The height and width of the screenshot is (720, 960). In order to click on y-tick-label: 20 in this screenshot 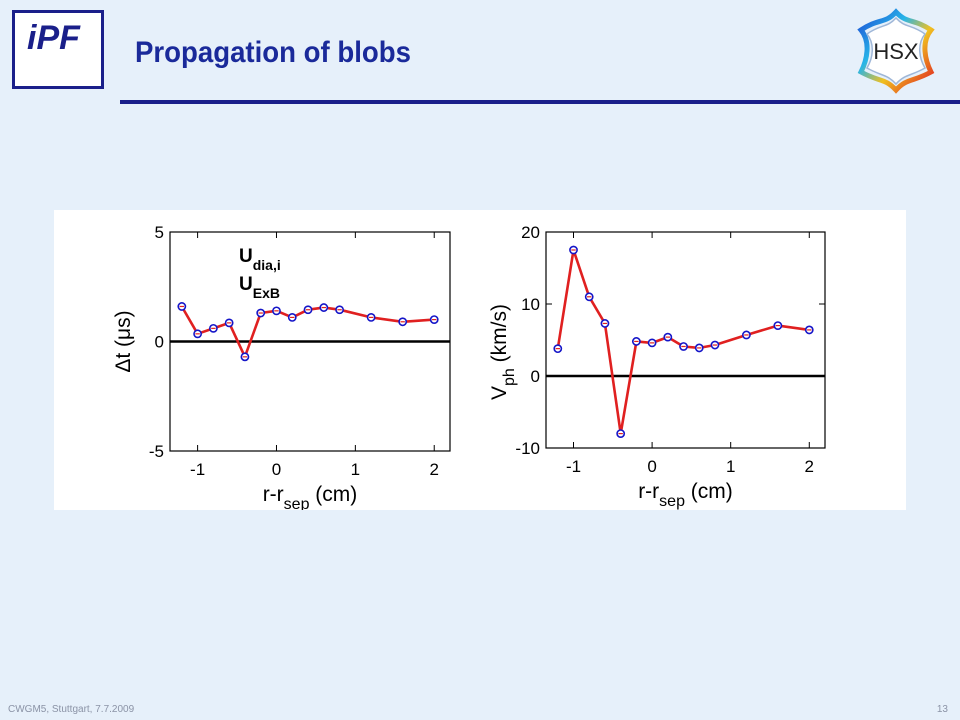, I will do `click(530, 232)`.